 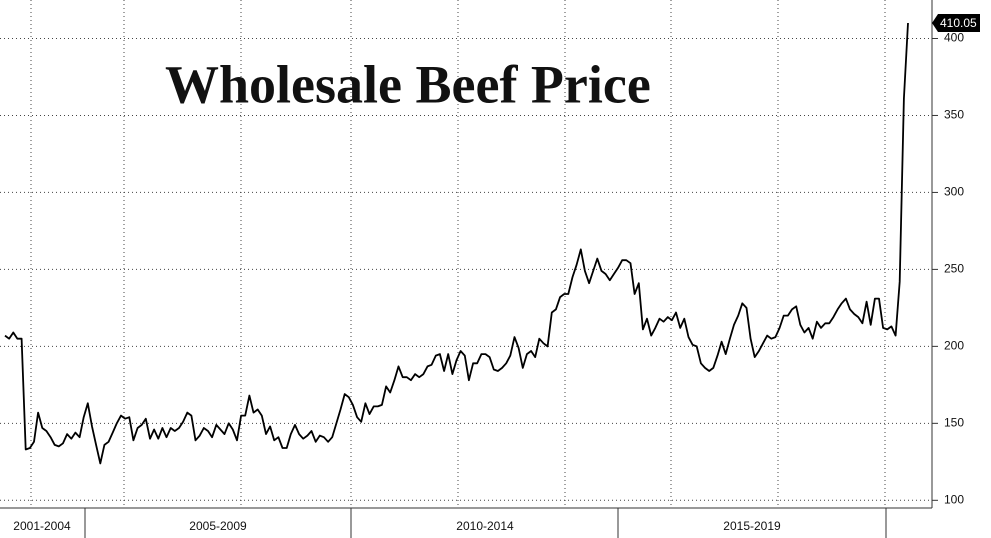 What do you see at coordinates (954, 38) in the screenshot?
I see `y-tick-label: 400` at bounding box center [954, 38].